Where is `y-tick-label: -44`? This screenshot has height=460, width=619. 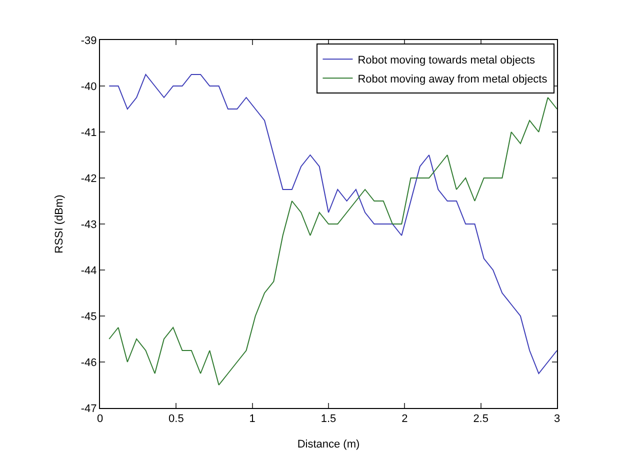 y-tick-label: -44 is located at coordinates (88, 270).